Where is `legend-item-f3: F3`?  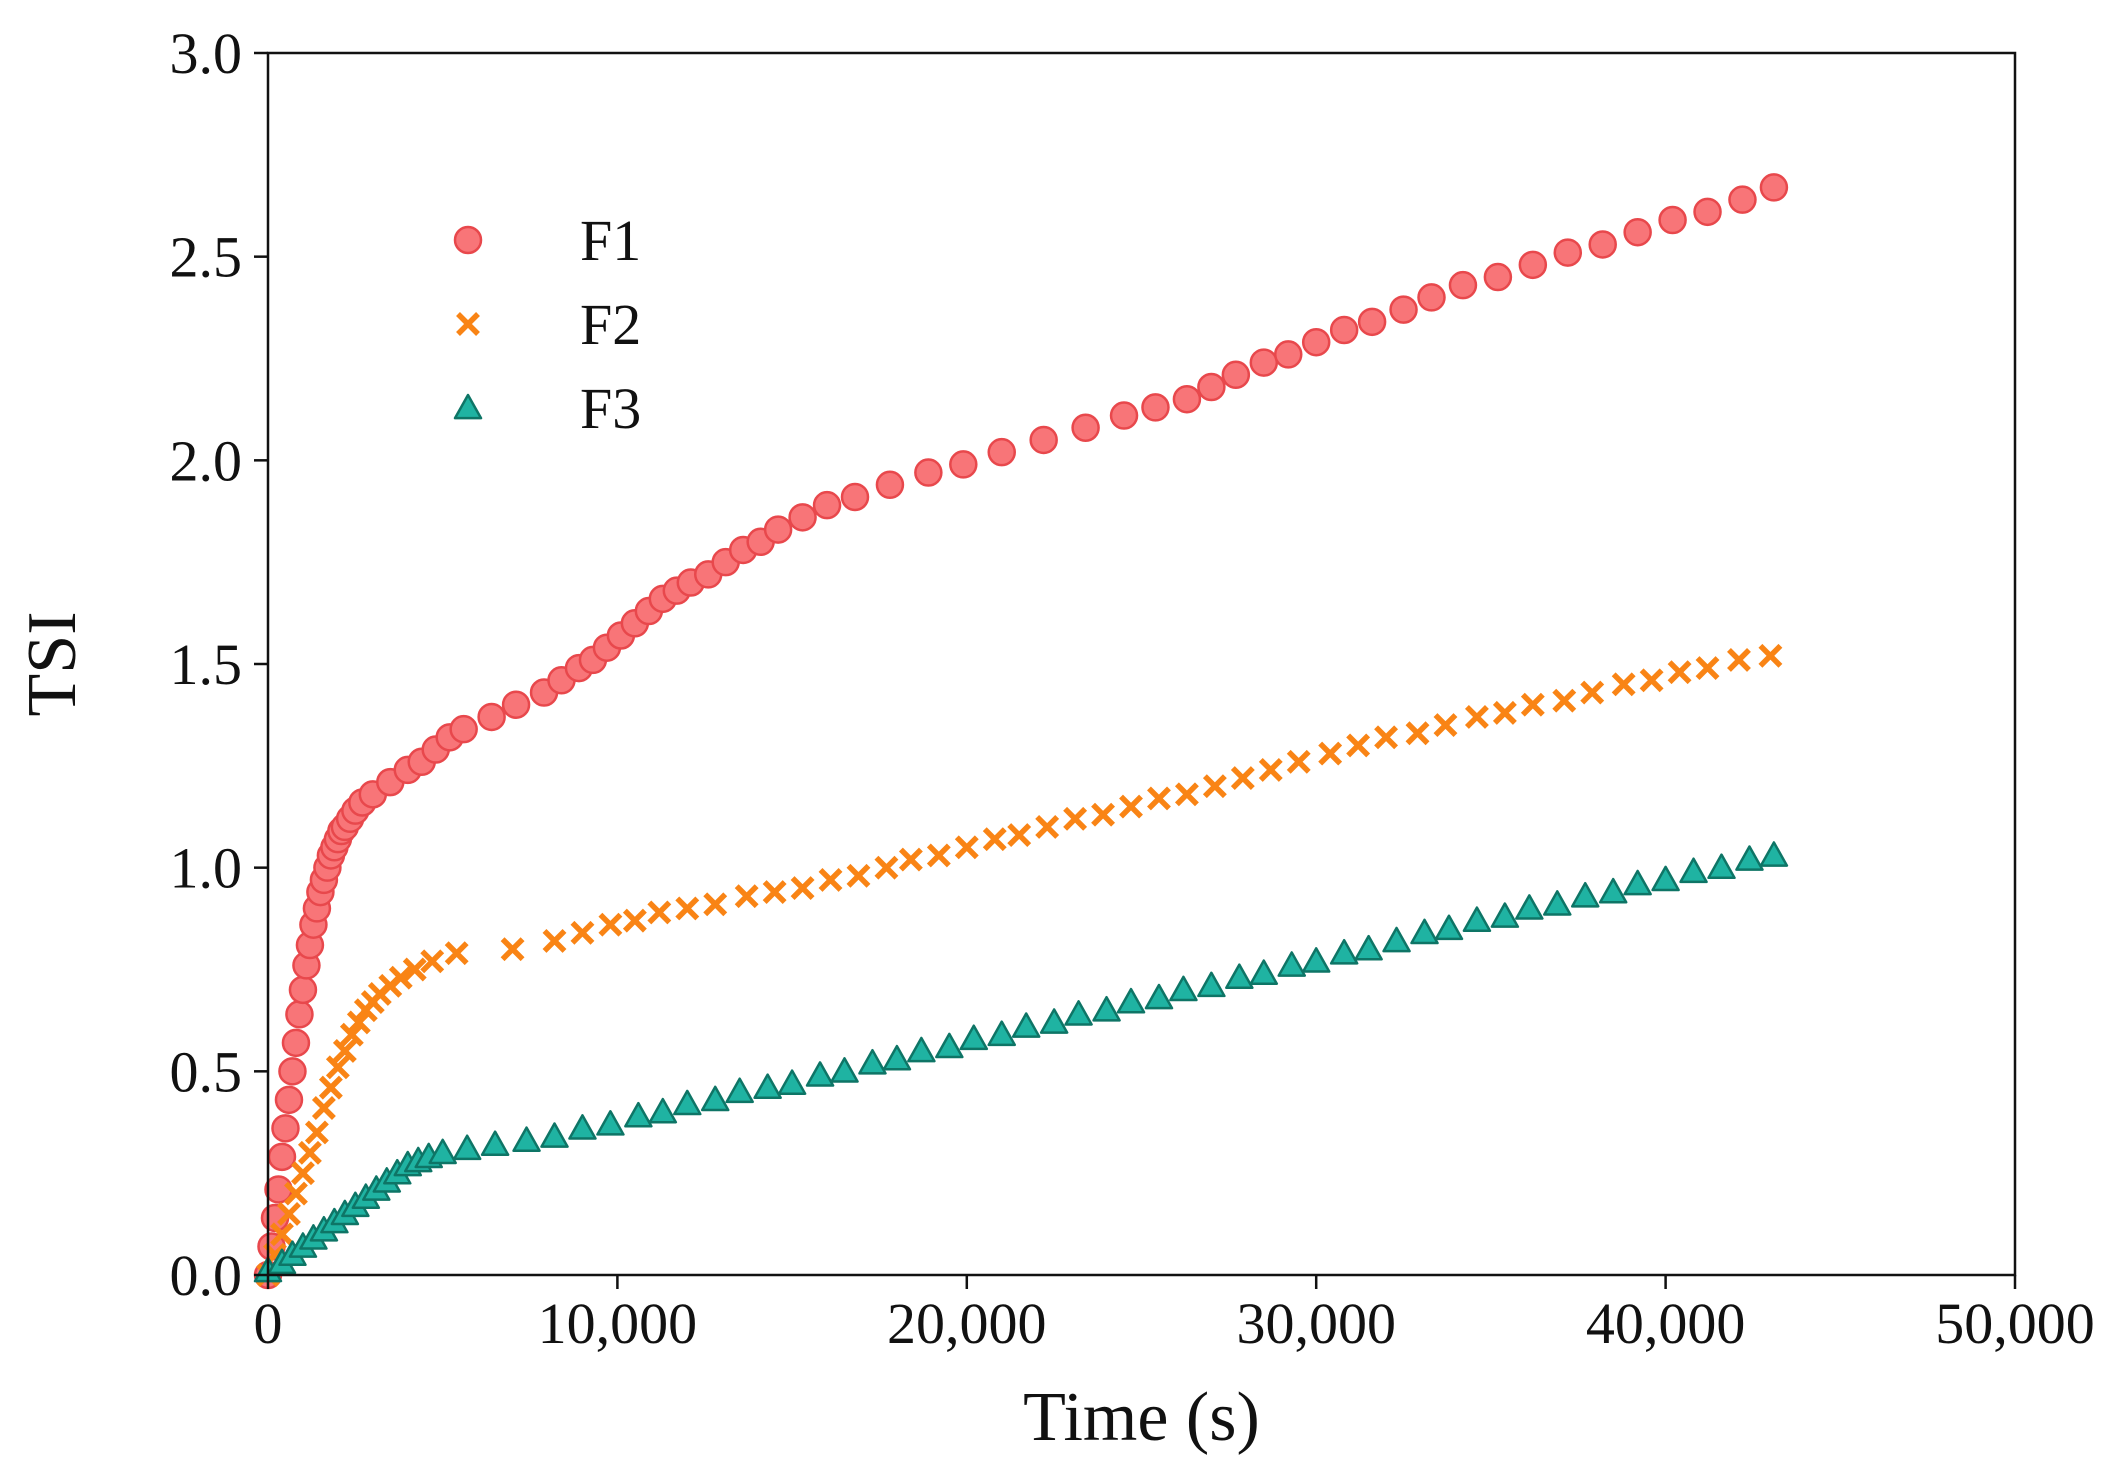
legend-item-f3: F3 is located at coordinates (547, 408).